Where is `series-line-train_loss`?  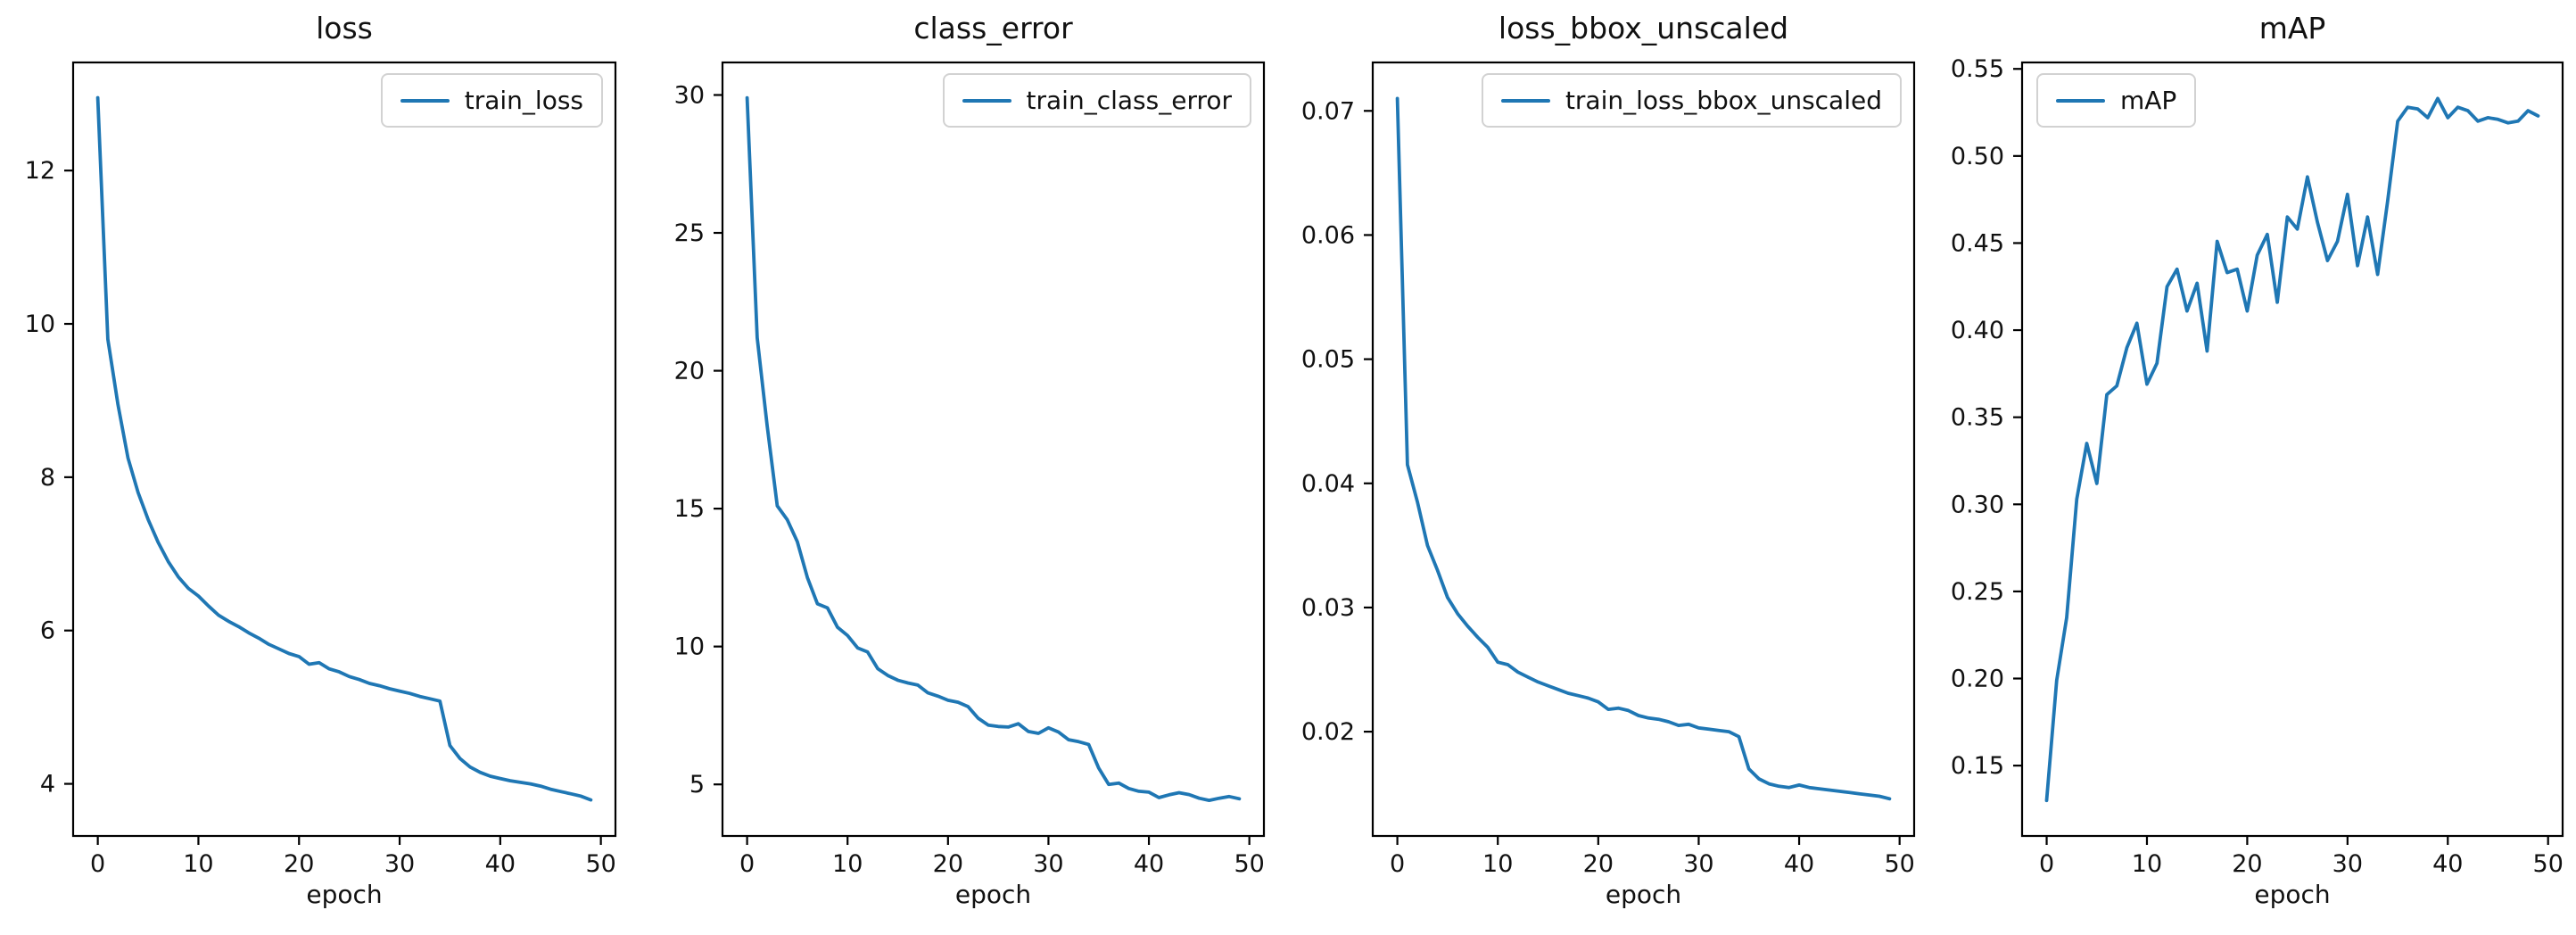 series-line-train_loss is located at coordinates (344, 448).